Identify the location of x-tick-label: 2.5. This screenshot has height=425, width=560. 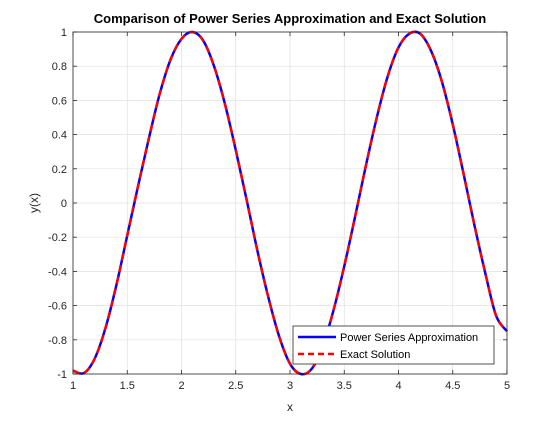
(235, 386).